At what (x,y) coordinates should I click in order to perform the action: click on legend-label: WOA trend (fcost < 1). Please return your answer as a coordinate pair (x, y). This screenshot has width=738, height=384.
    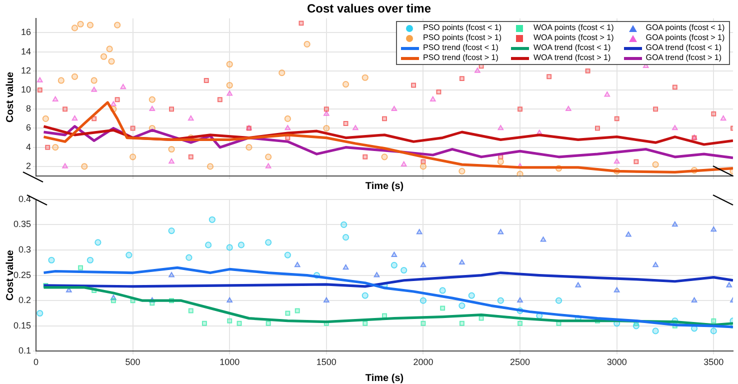
    Looking at the image, I should click on (572, 48).